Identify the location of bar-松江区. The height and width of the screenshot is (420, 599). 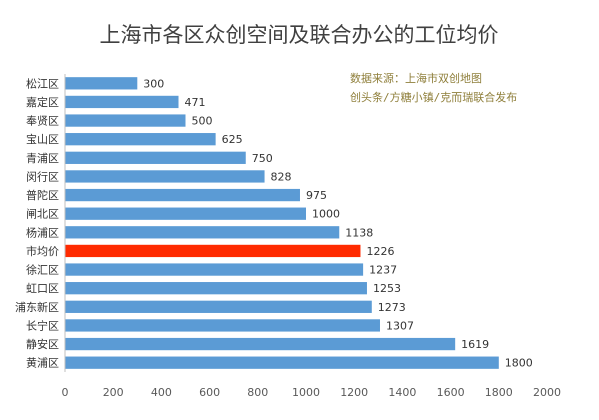
(101, 83).